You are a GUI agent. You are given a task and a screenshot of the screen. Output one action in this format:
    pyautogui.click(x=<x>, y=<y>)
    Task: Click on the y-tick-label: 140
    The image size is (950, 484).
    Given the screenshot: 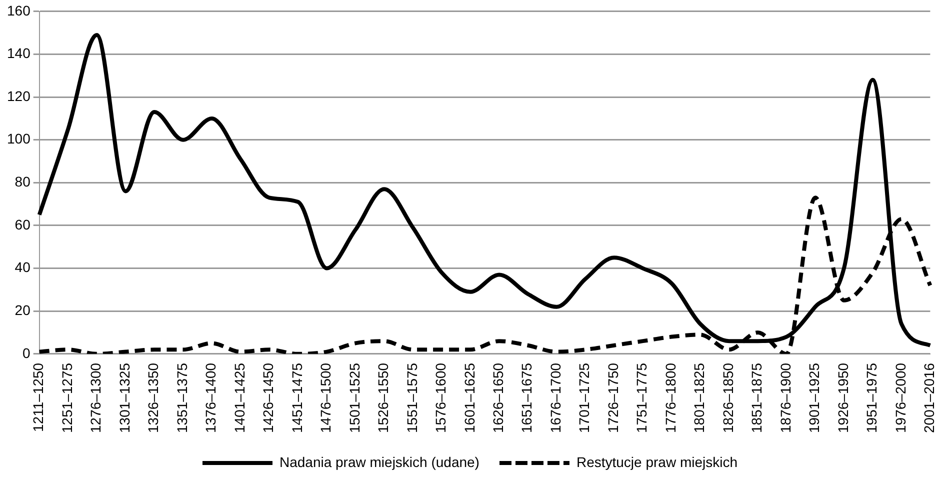 What is the action you would take?
    pyautogui.click(x=19, y=53)
    